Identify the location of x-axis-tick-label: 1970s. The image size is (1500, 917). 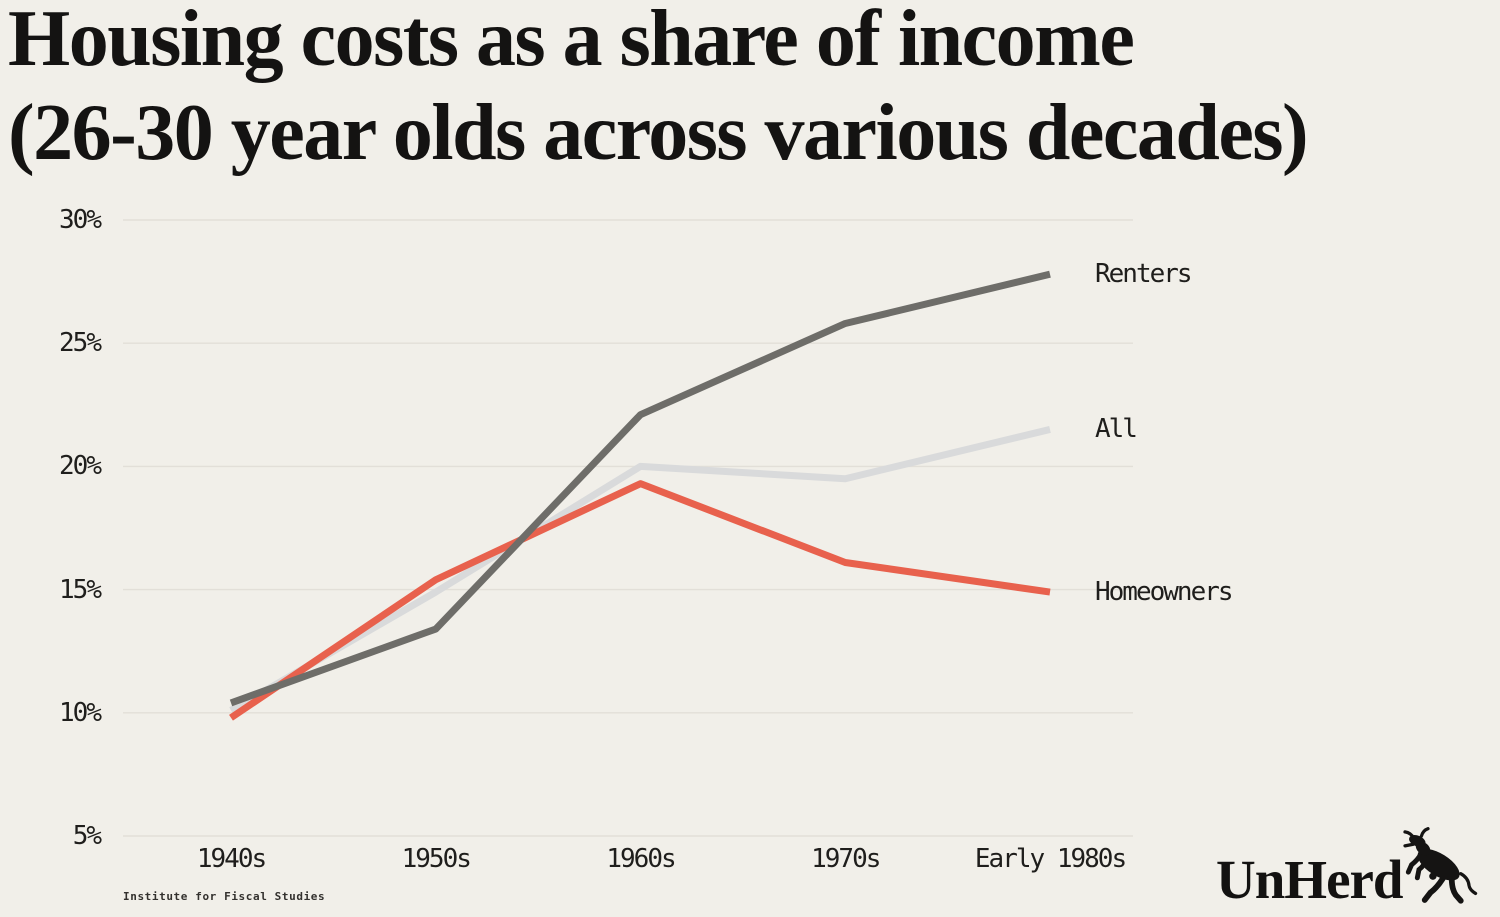
(846, 859).